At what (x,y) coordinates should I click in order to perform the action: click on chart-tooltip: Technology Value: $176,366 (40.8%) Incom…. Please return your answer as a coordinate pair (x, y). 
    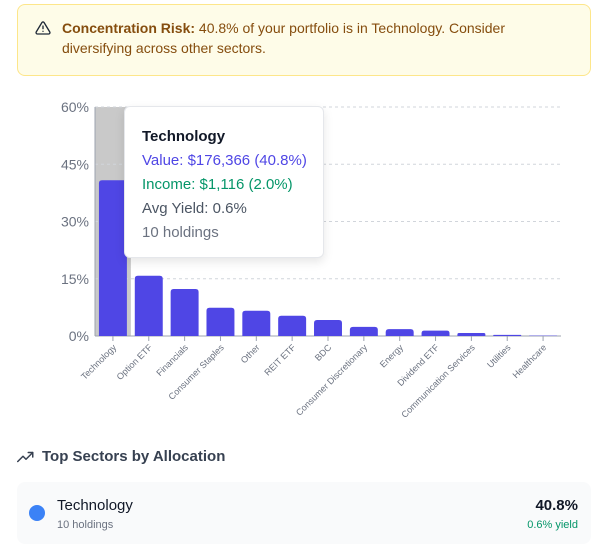
    Looking at the image, I should click on (224, 182).